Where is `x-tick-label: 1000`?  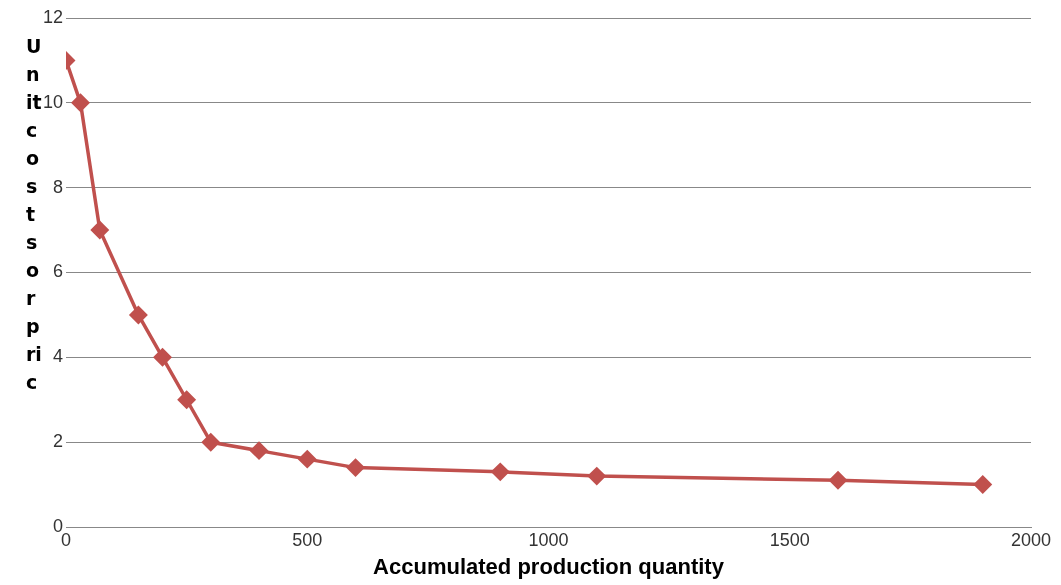
x-tick-label: 1000 is located at coordinates (548, 539).